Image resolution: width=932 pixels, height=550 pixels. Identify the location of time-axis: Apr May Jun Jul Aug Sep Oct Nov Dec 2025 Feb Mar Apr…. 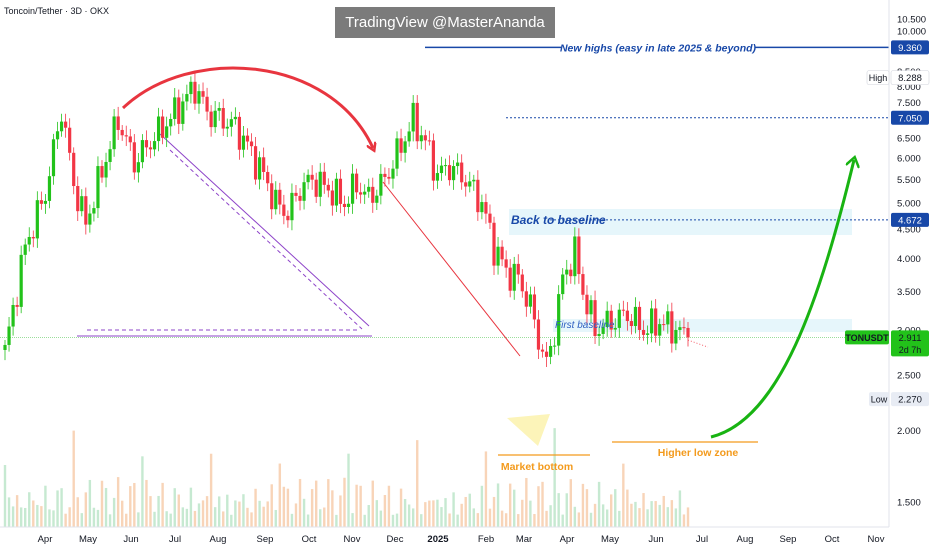
(444, 535).